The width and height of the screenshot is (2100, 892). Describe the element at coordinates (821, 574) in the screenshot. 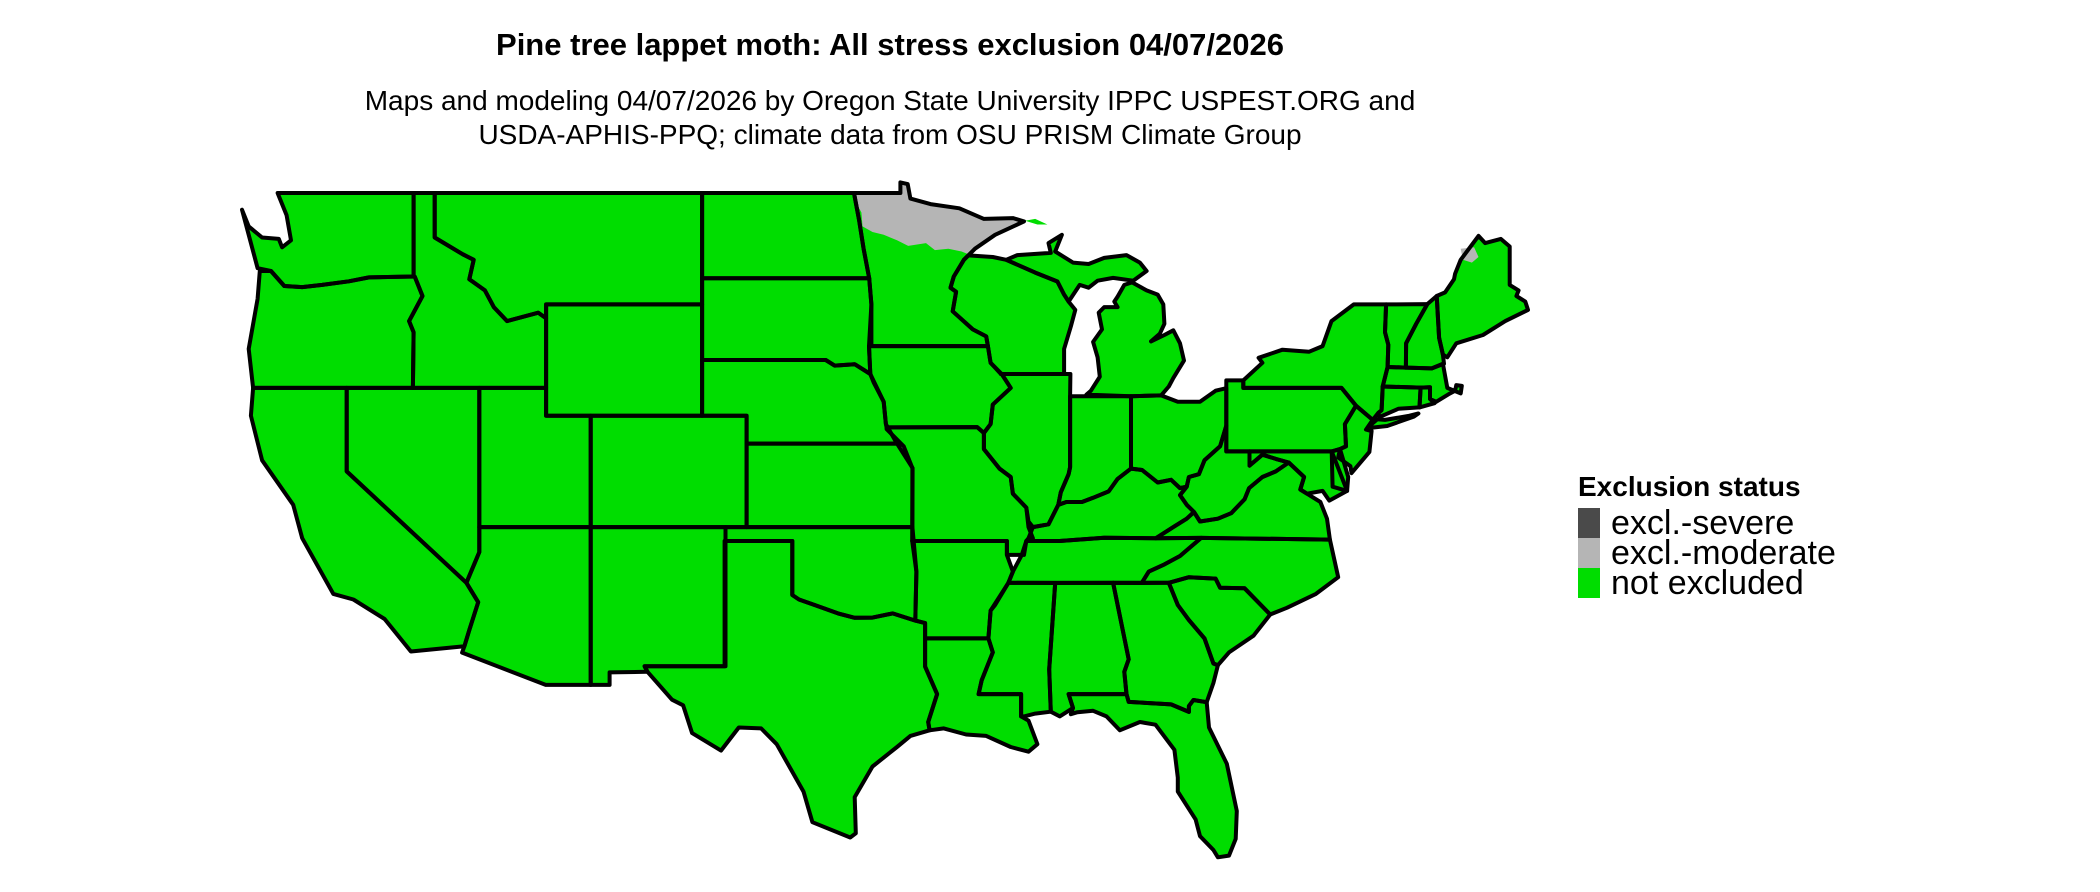

I see `state-fill-oklahoma` at that location.